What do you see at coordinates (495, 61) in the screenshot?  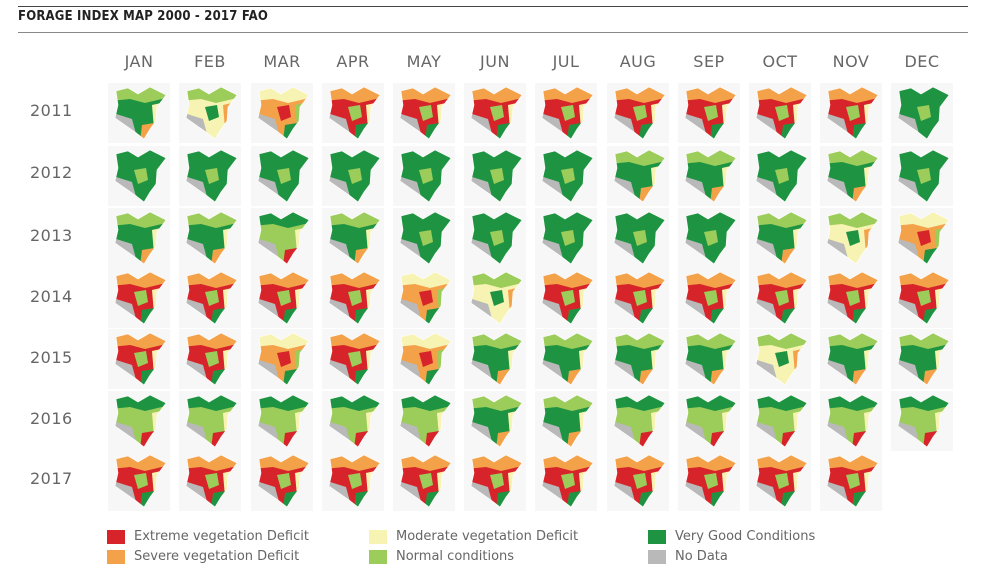 I see `month-label: JUN` at bounding box center [495, 61].